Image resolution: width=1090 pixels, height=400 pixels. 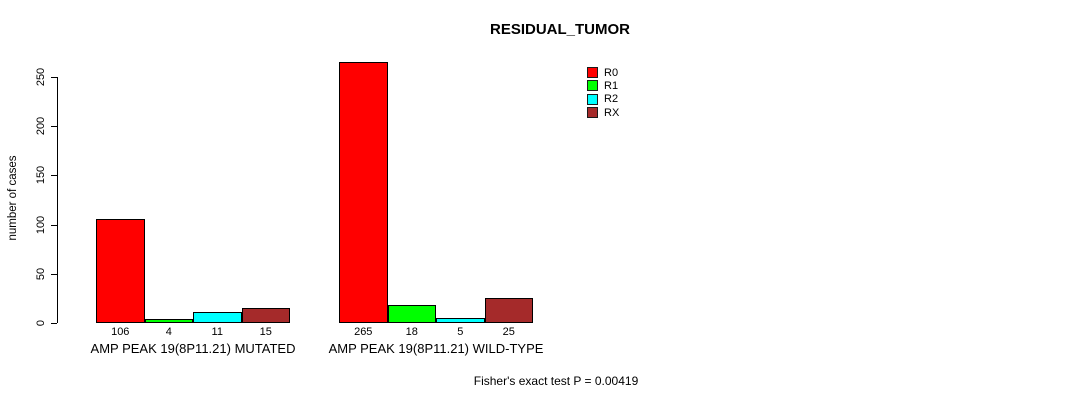 What do you see at coordinates (13, 198) in the screenshot?
I see `y-axis-label: number of cases` at bounding box center [13, 198].